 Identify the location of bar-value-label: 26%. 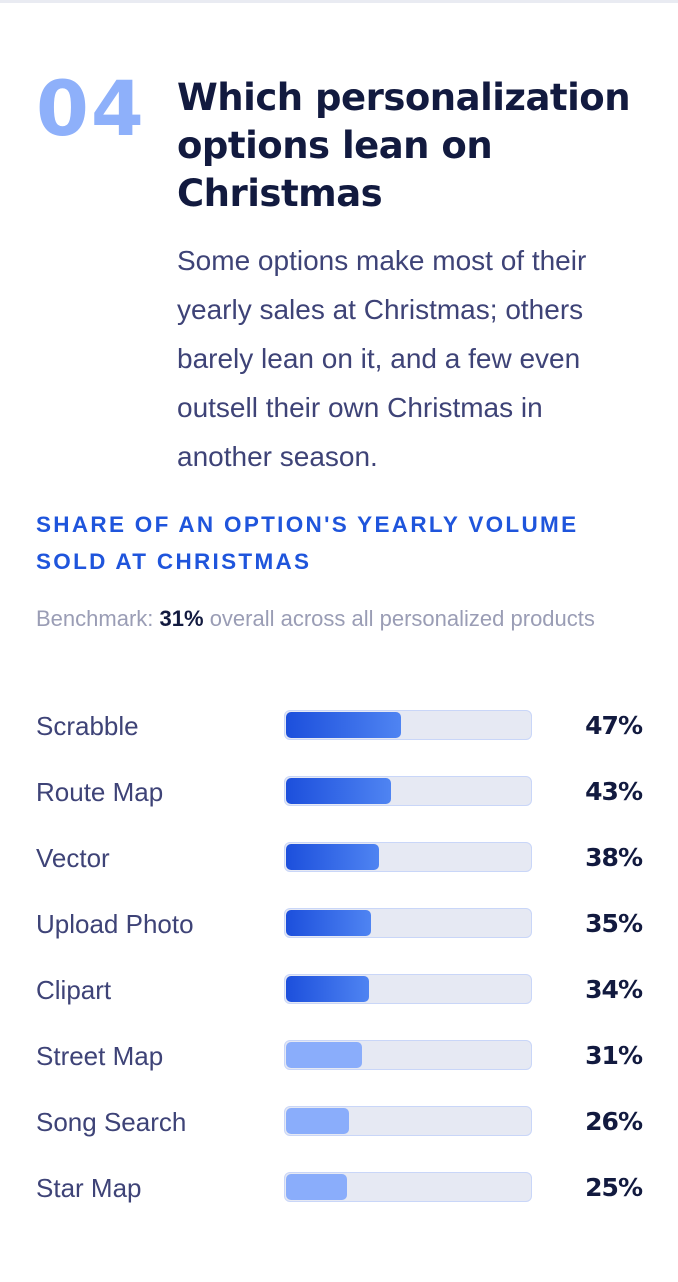
(614, 1121).